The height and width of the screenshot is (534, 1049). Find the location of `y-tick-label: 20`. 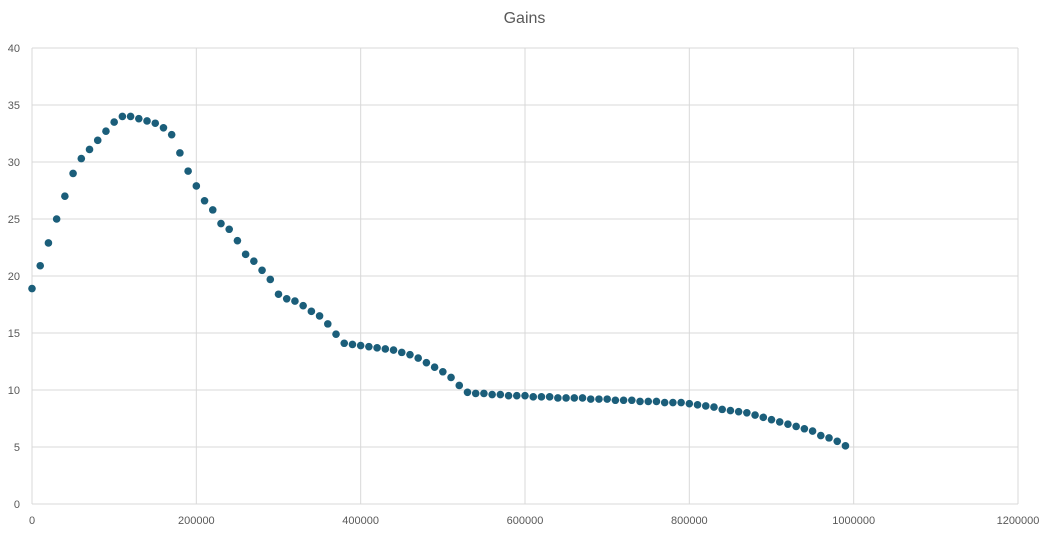

y-tick-label: 20 is located at coordinates (14, 277).